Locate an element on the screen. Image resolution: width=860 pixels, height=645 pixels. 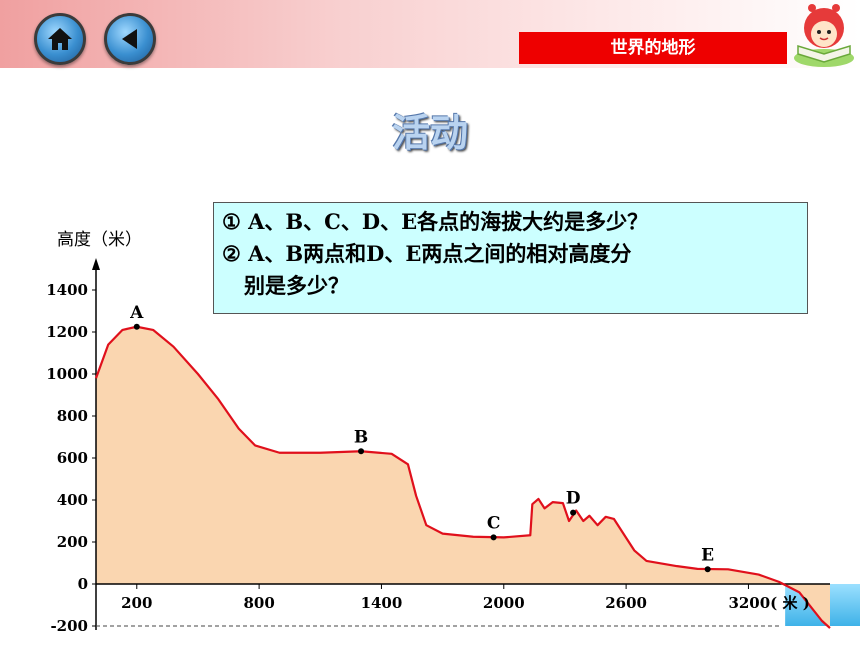
x-tick-label: 3200( 米 ) is located at coordinates (768, 603).